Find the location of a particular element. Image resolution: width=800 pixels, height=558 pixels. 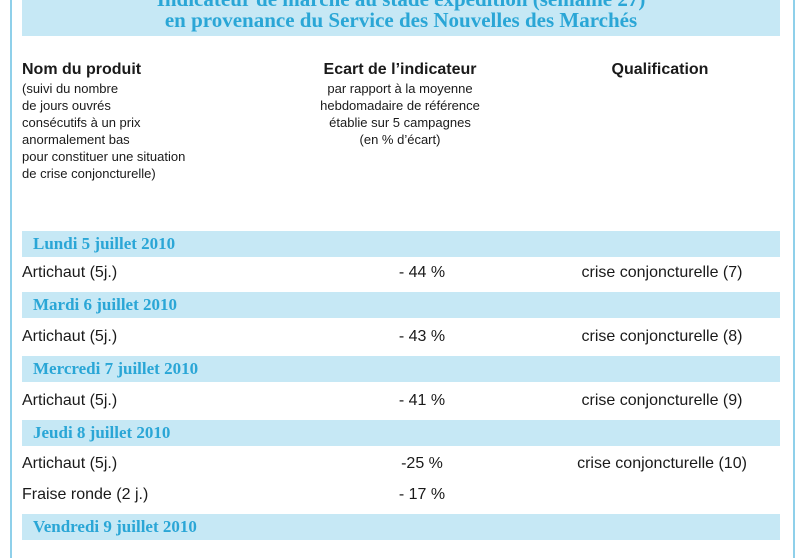

qualification-cell: crise conjoncturelle (8) is located at coordinates (662, 336).